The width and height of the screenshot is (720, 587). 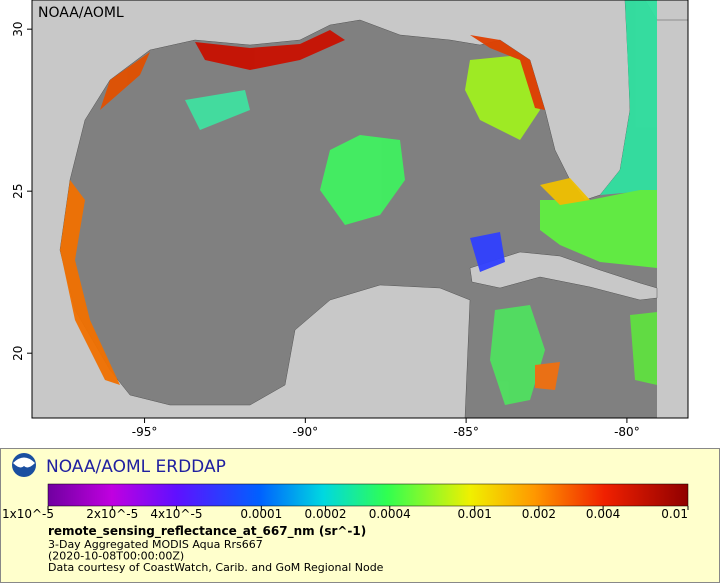 I want to click on colorbar-tick-label: 0.002, so click(x=539, y=514).